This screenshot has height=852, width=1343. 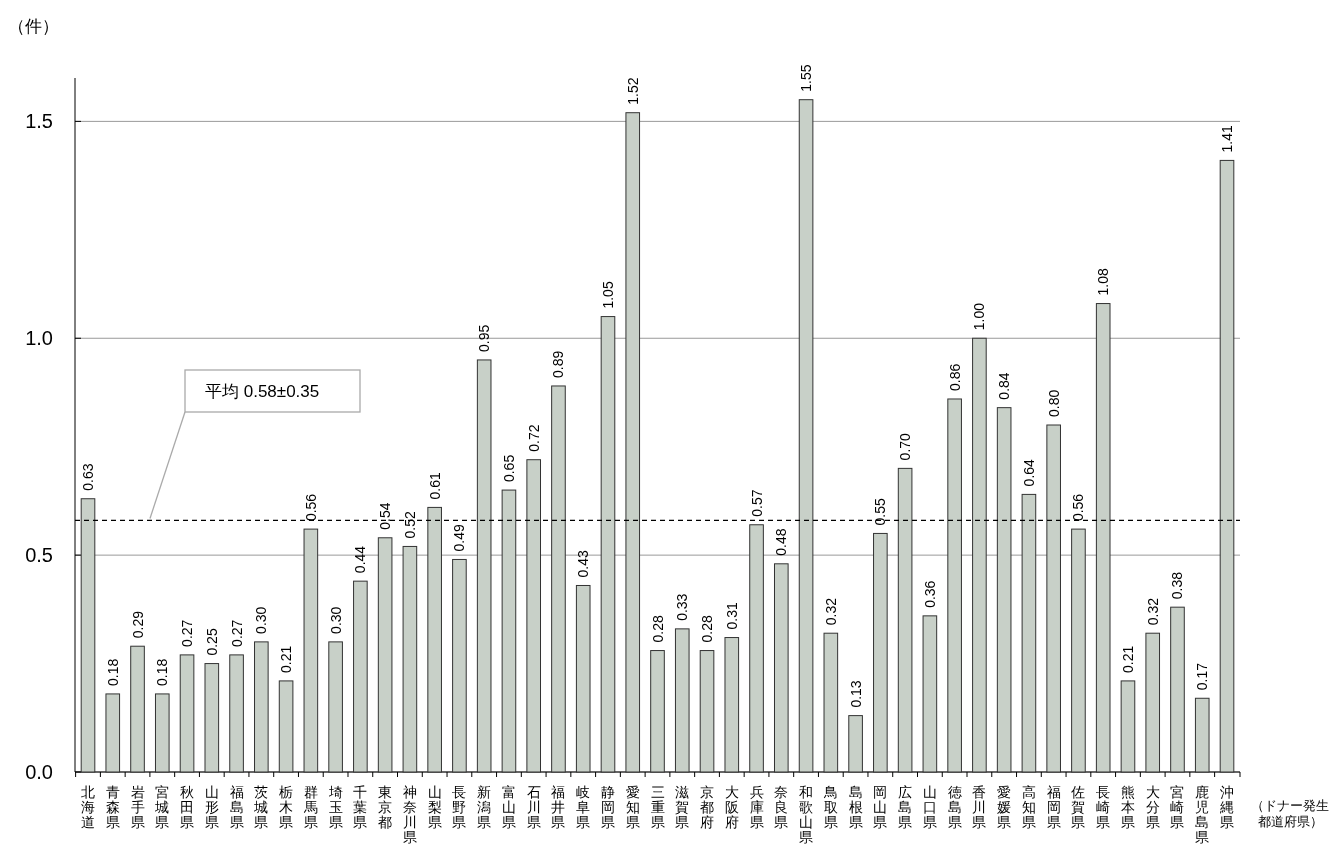 I want to click on data-label: 1.41, so click(x=1227, y=138).